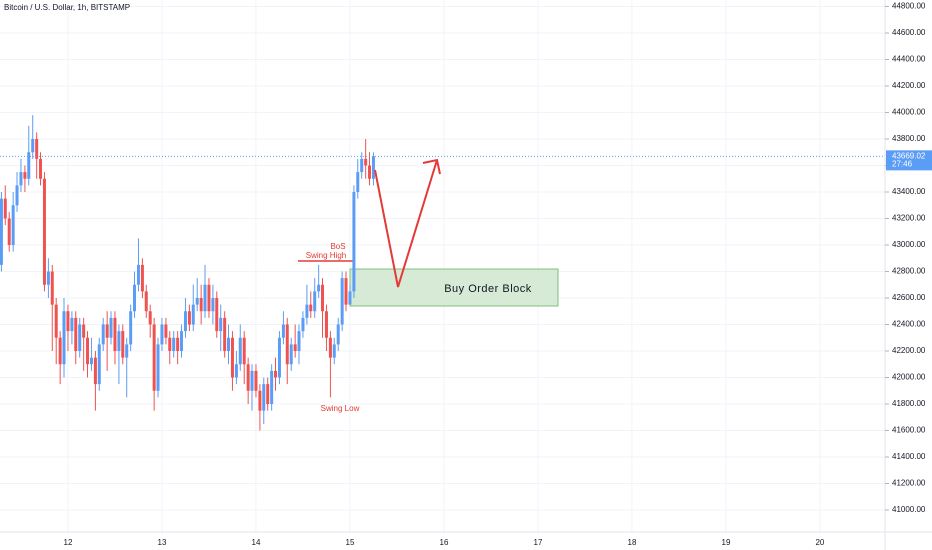  I want to click on x-tick-label: 15, so click(350, 542).